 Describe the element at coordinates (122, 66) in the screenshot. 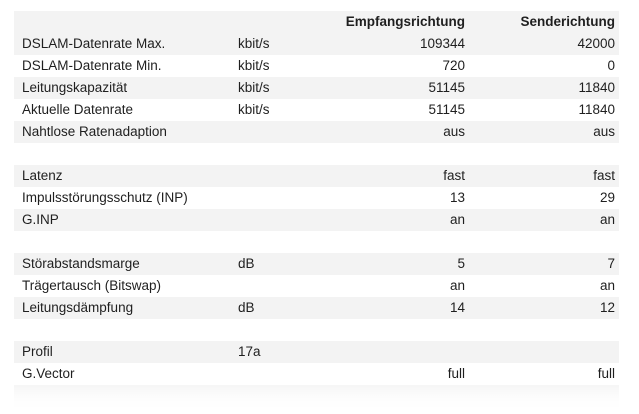

I see `row-label: DSLAM-Datenrate Min.` at that location.